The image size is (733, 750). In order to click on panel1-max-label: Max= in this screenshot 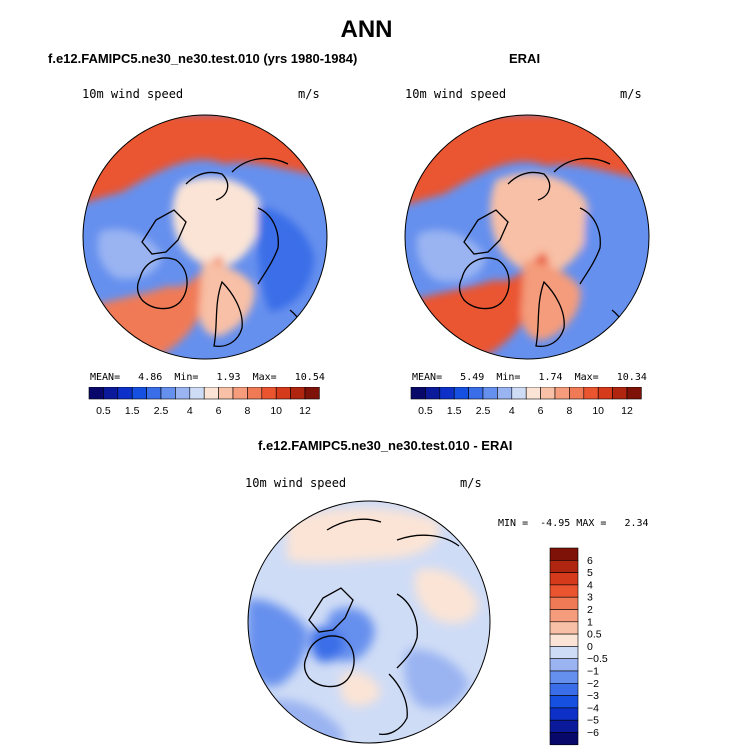, I will do `click(264, 377)`.